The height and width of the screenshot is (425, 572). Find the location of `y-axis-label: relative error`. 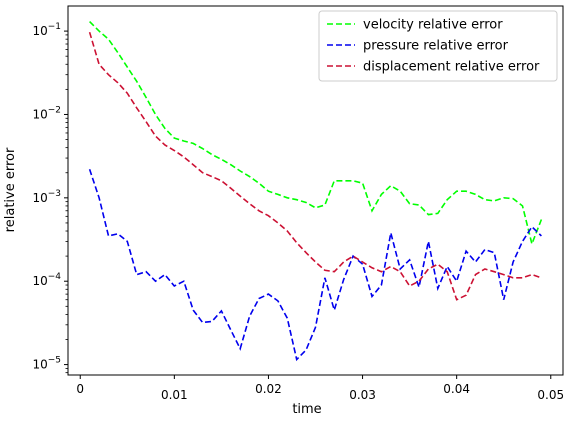

y-axis-label: relative error is located at coordinates (10, 189).